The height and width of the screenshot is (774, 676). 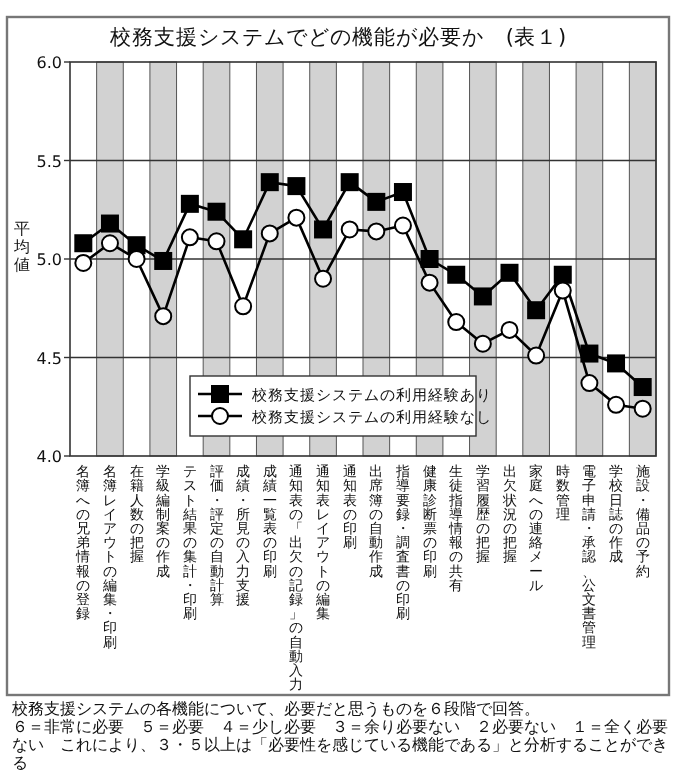 I want to click on y-axis-title: 平均値, so click(x=21, y=247).